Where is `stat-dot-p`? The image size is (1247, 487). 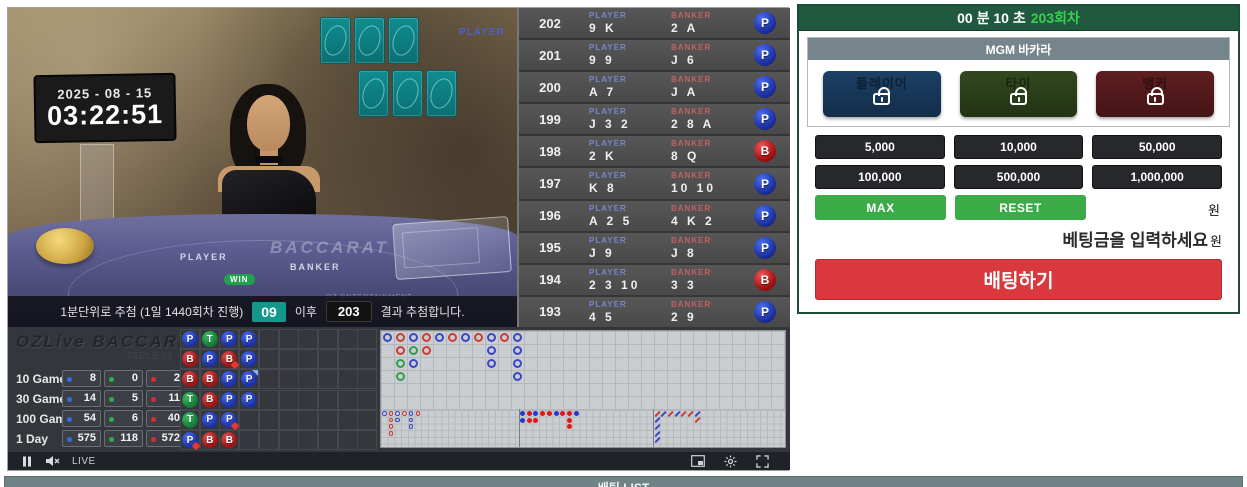
stat-dot-p is located at coordinates (69, 399).